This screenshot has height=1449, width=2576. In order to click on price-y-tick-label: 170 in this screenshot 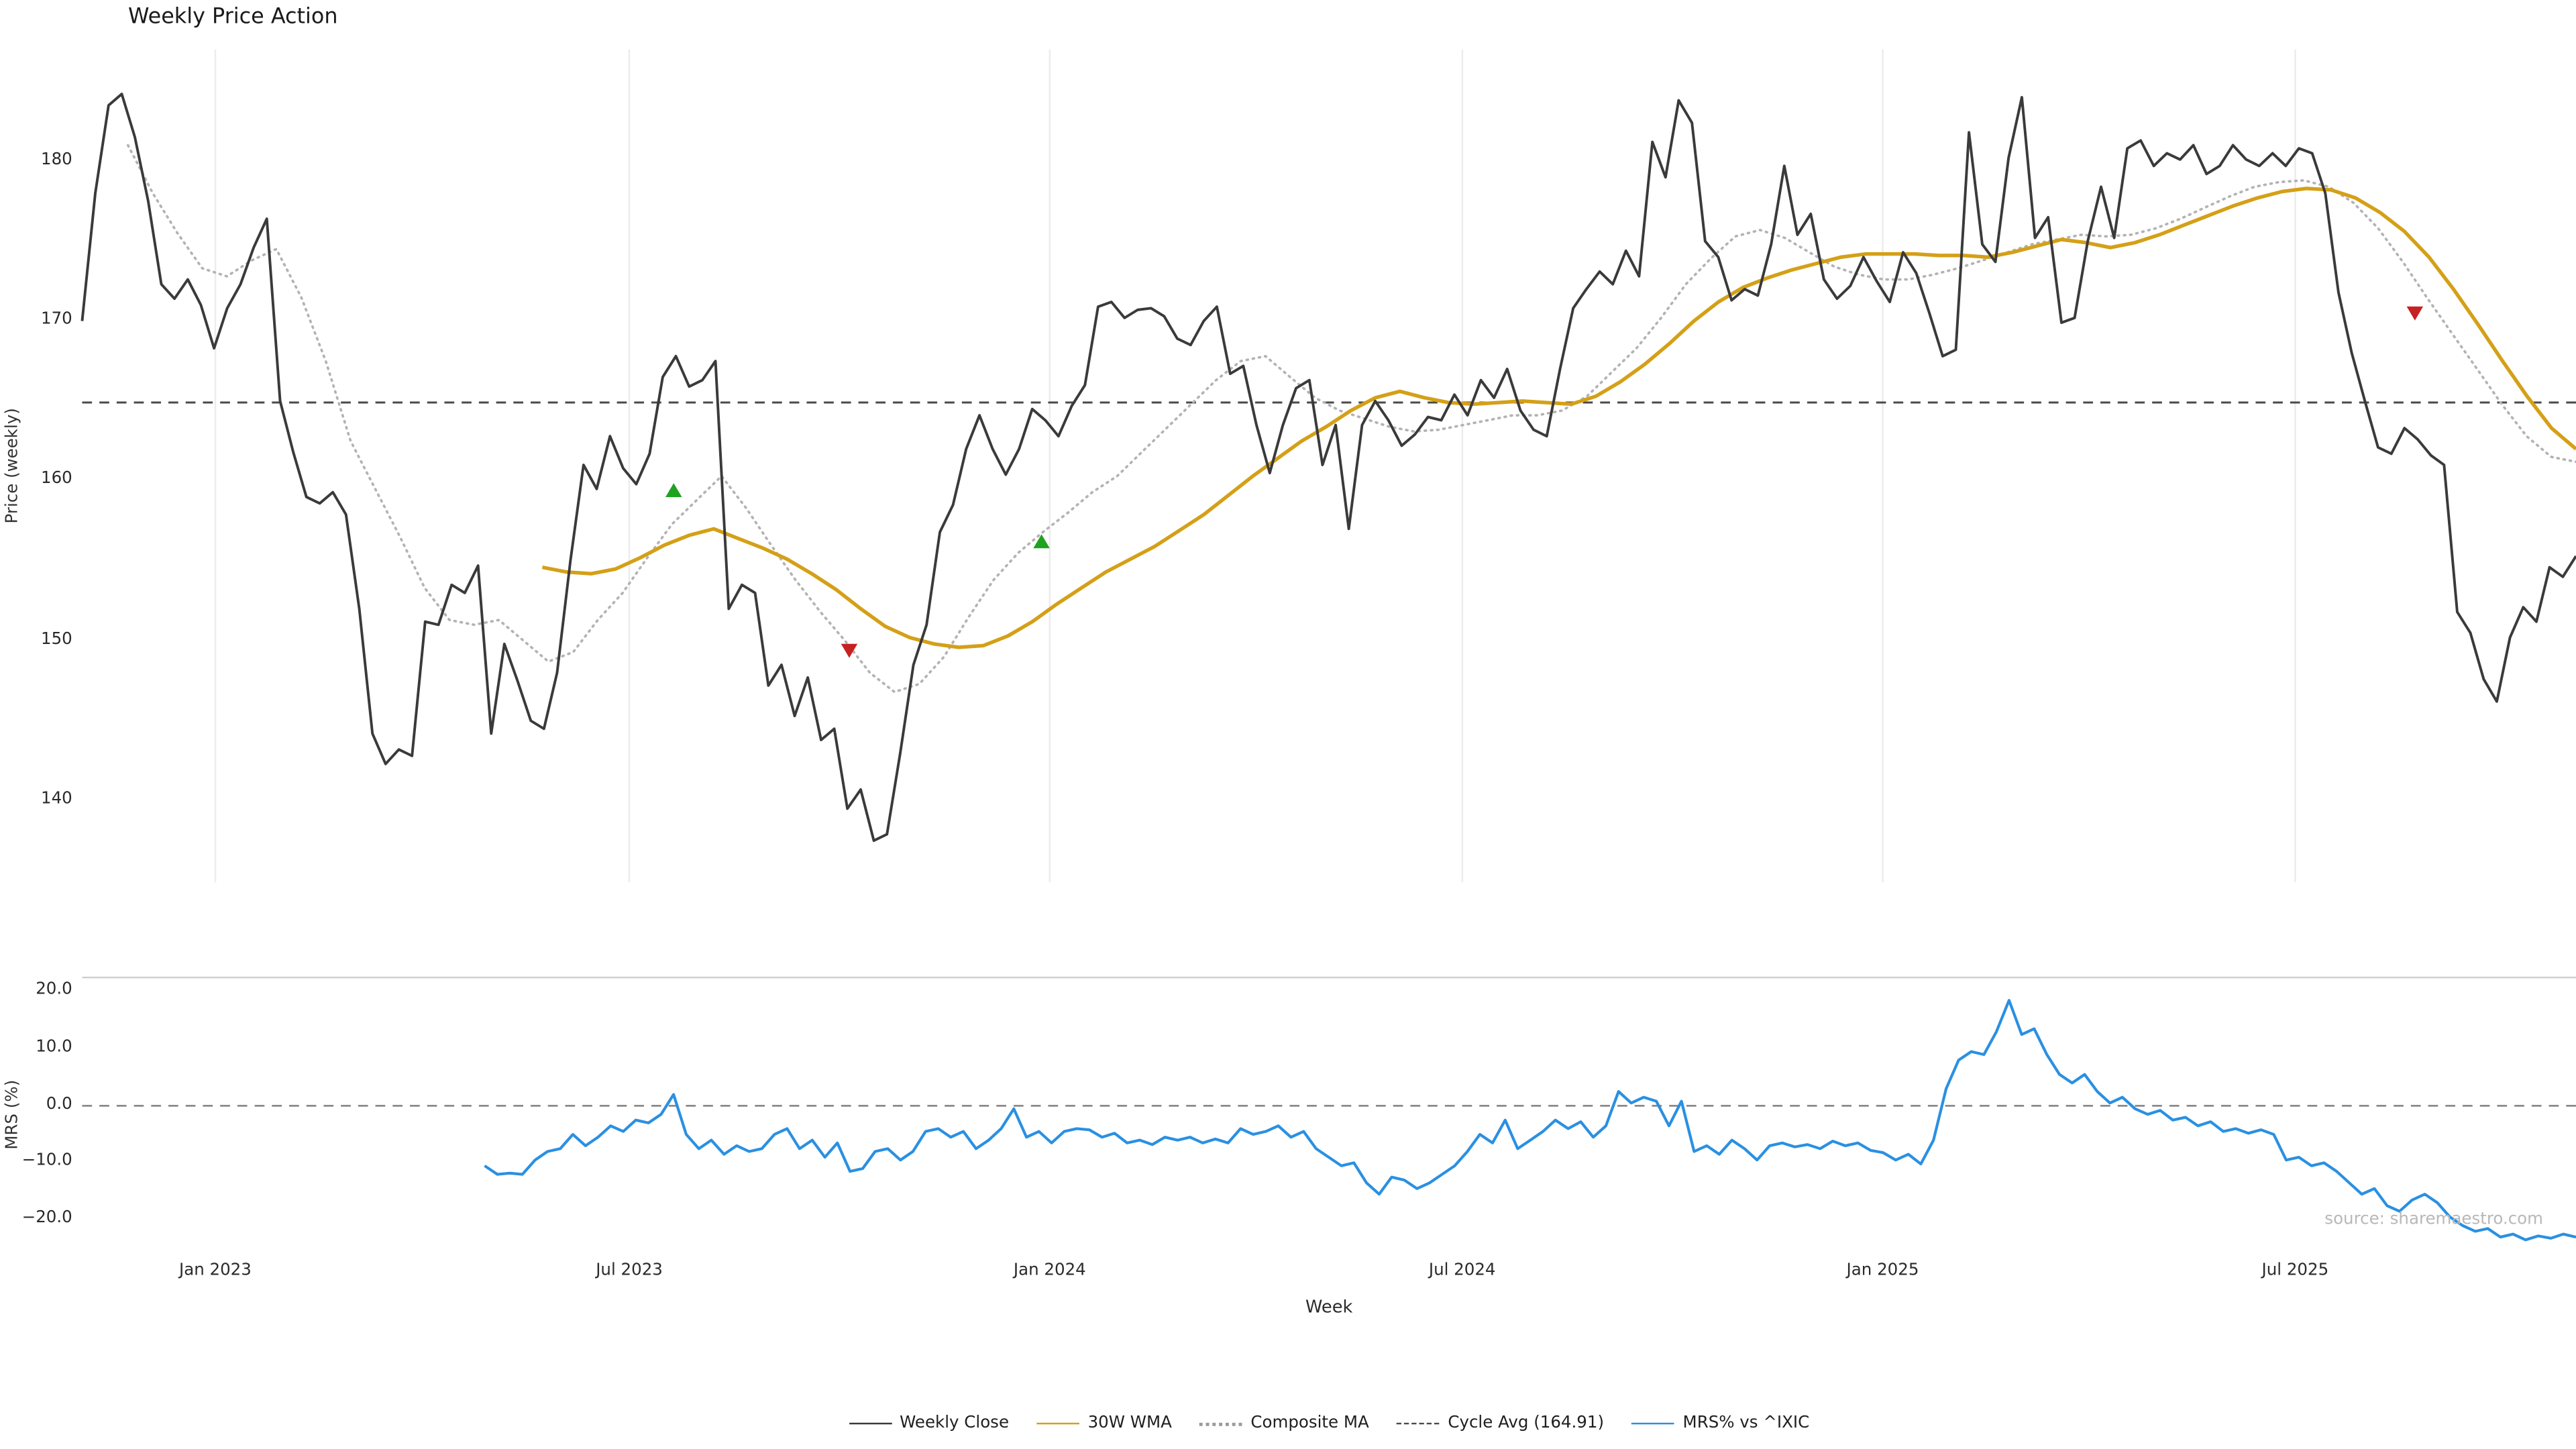, I will do `click(56, 319)`.